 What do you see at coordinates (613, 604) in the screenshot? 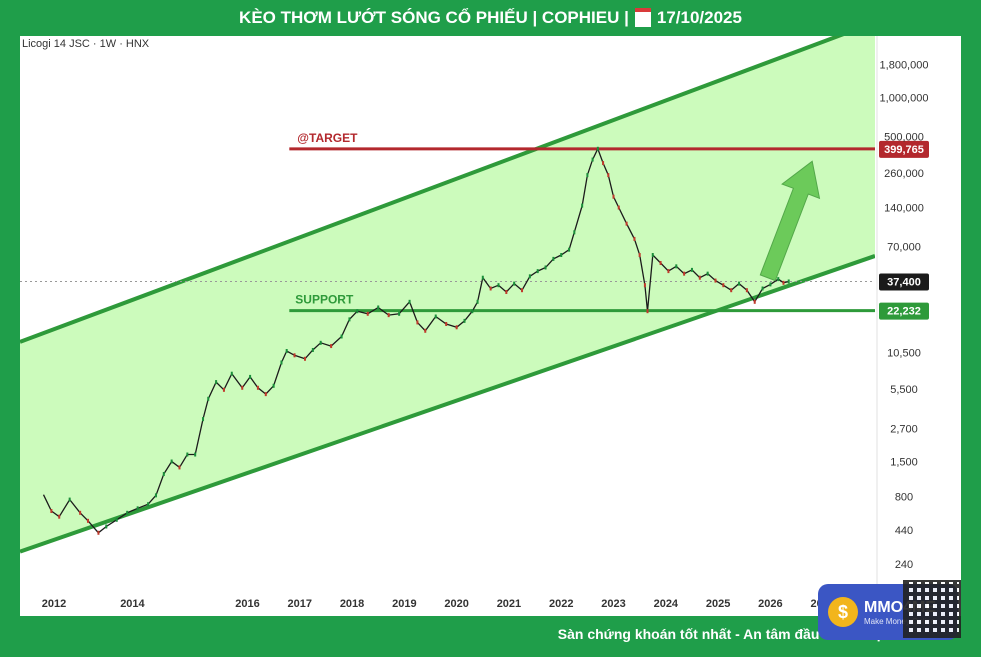
I see `x-tick-label: 2023` at bounding box center [613, 604].